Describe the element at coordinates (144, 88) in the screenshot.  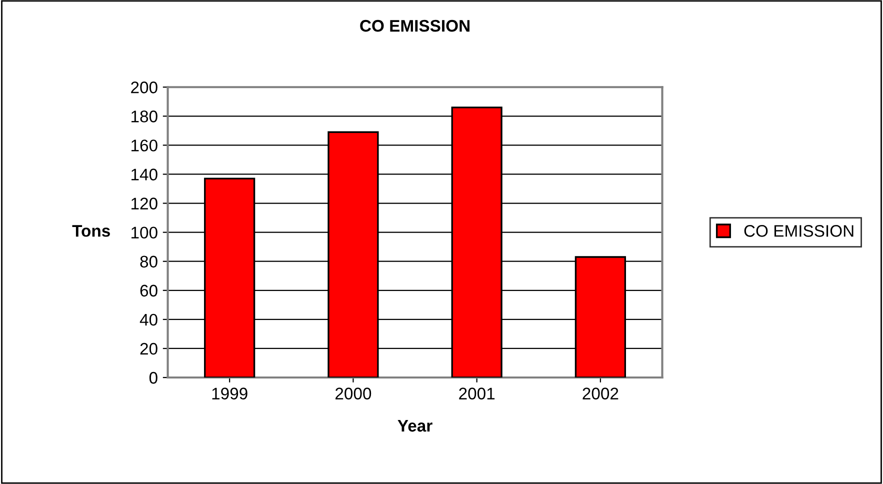
I see `y-tick-label: 200` at that location.